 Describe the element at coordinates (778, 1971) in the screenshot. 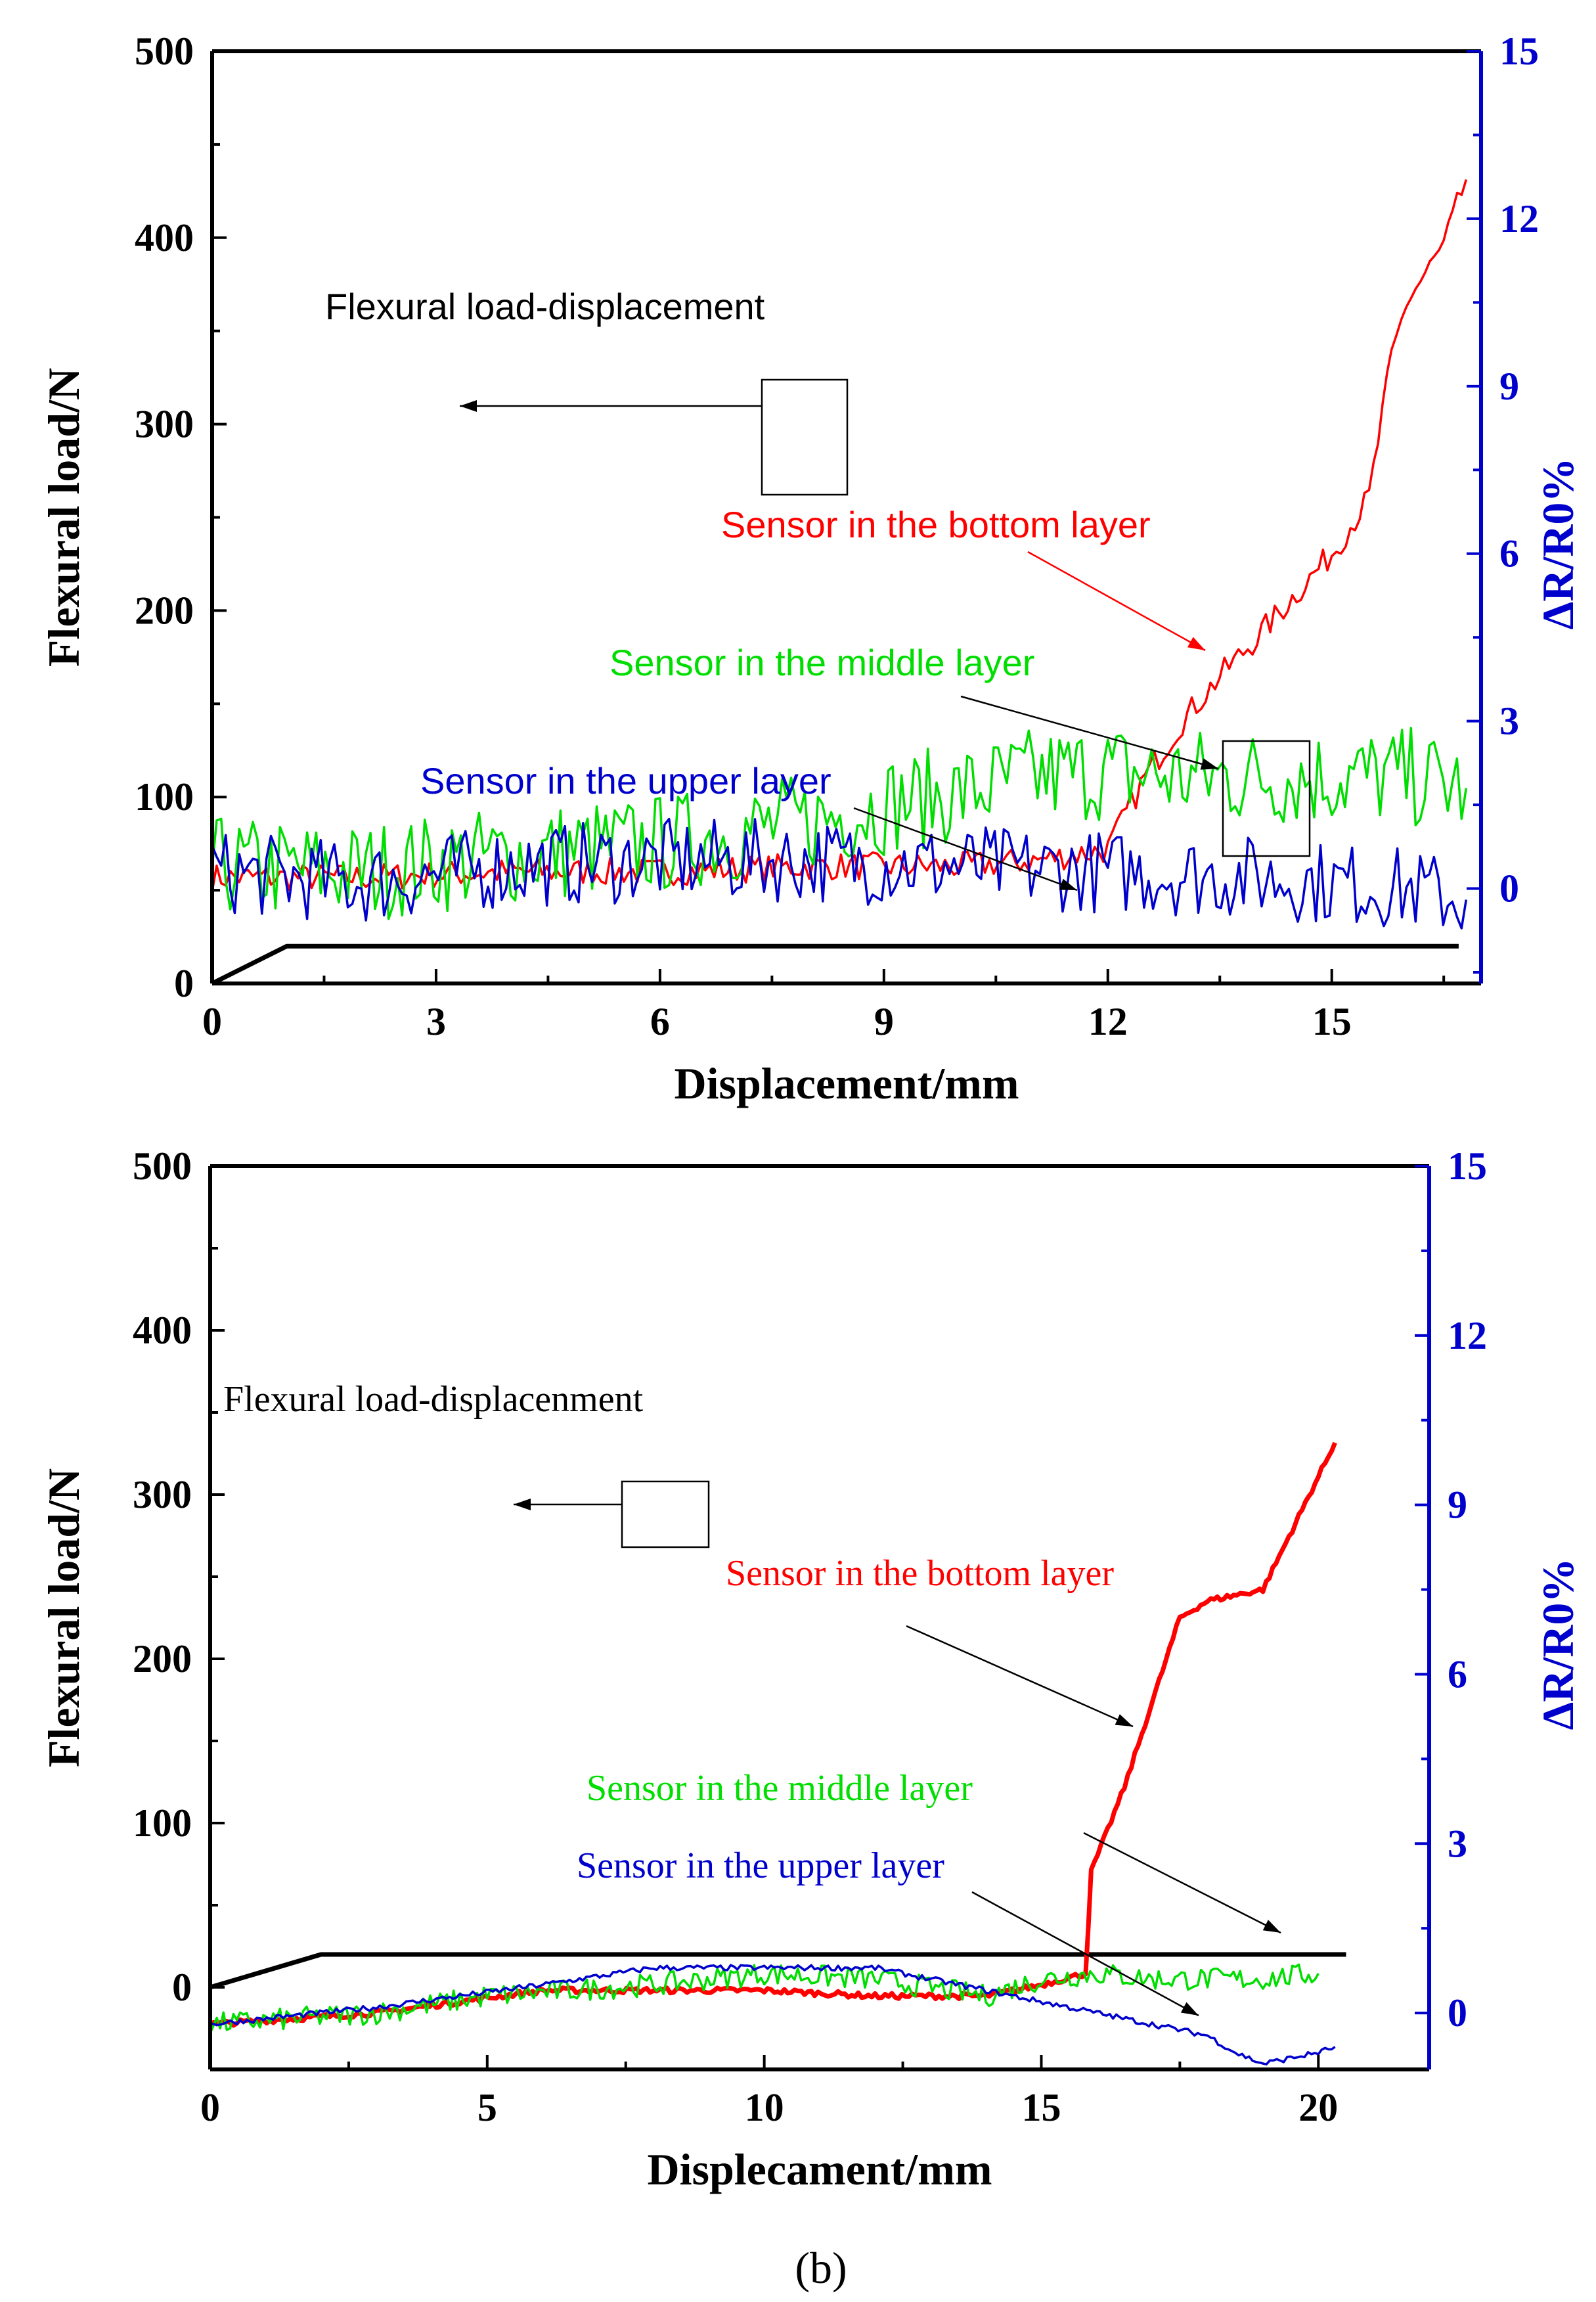

I see `series-line-flexural-load-displacenment` at that location.